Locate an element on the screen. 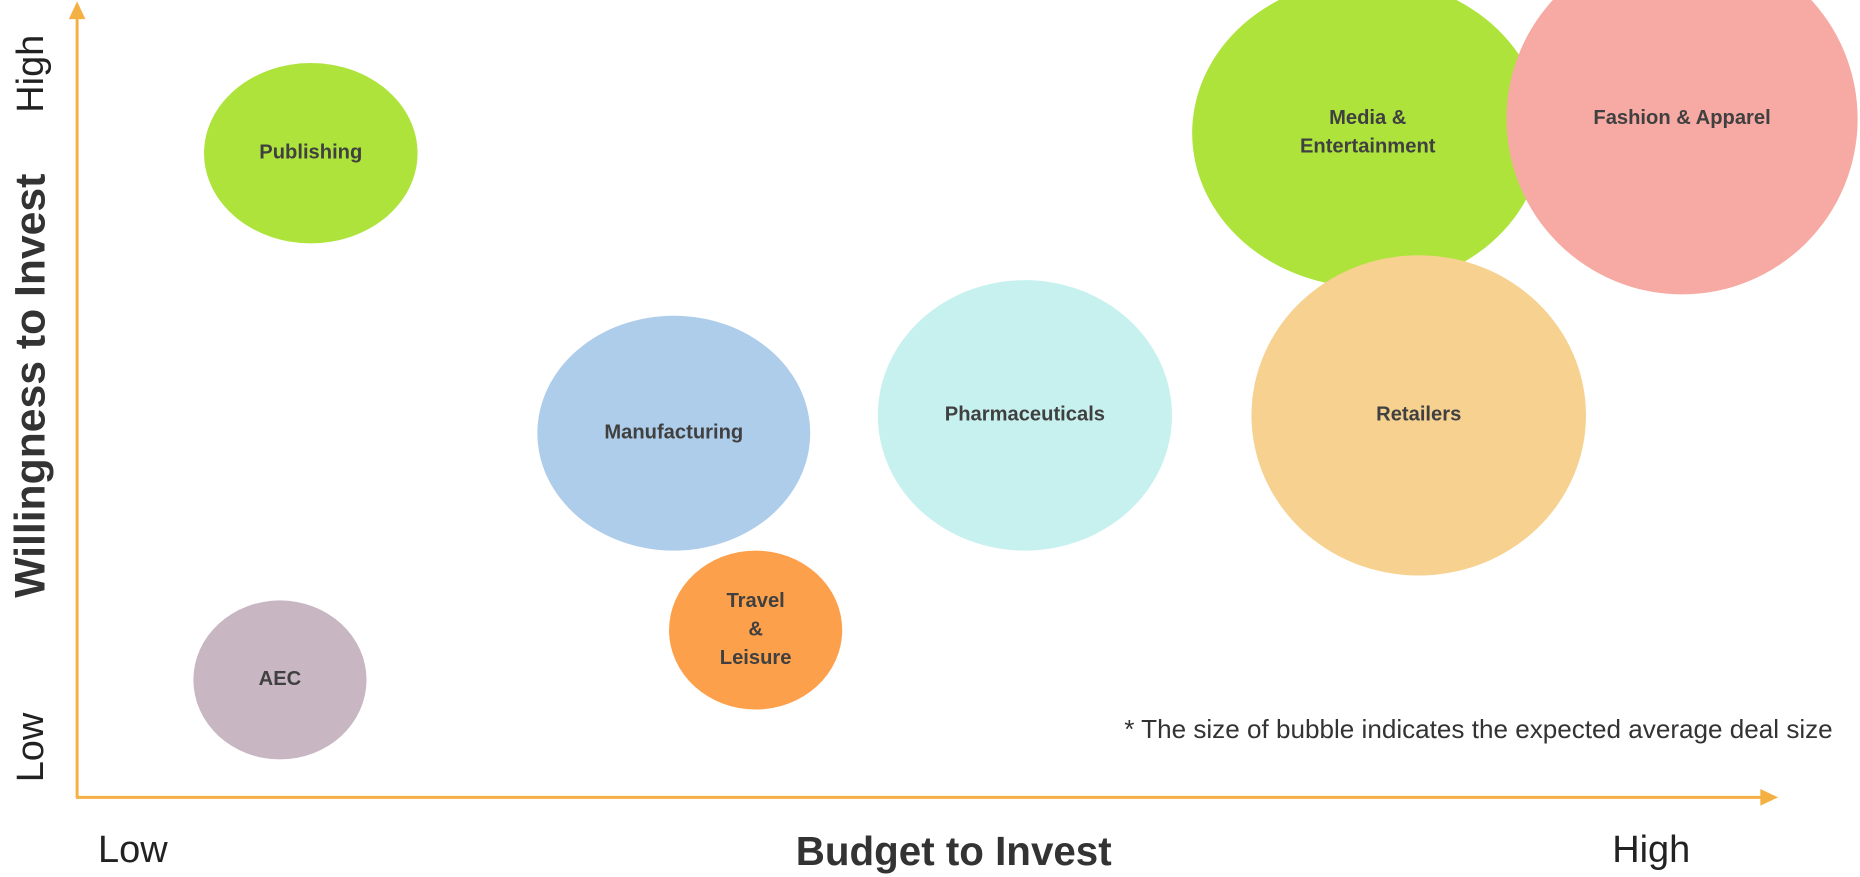 This screenshot has width=1860, height=877. bubble: Travel & Leisure is located at coordinates (756, 630).